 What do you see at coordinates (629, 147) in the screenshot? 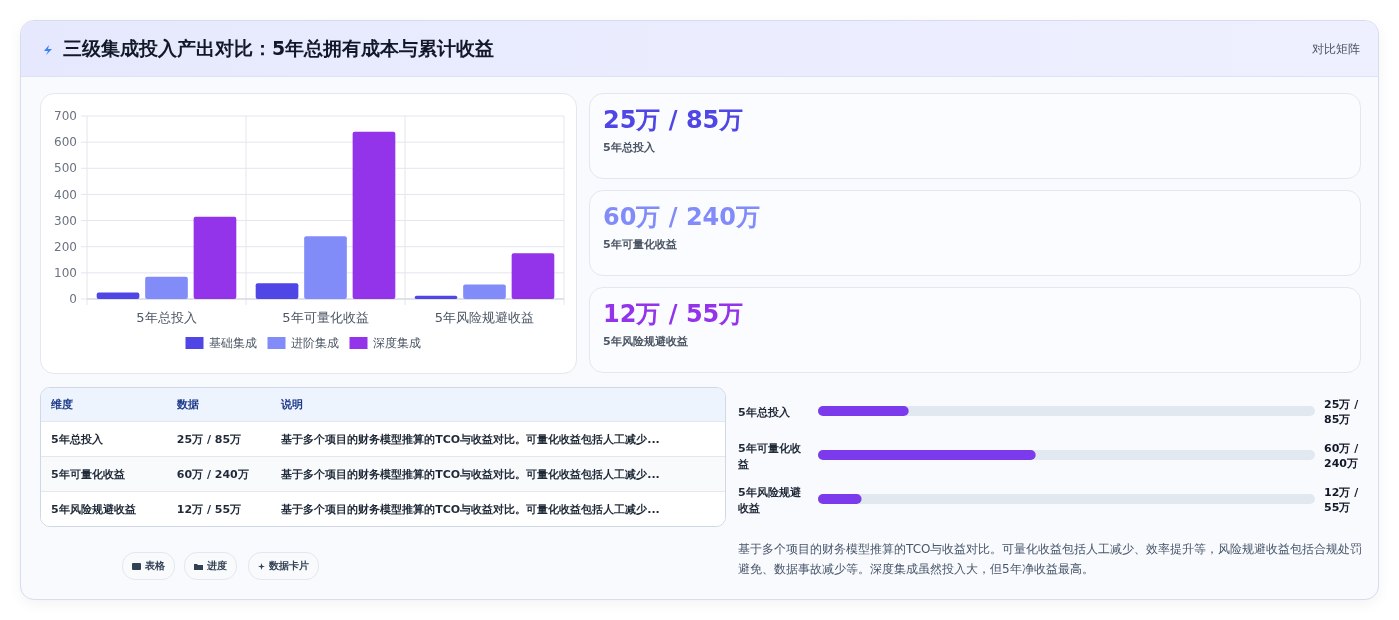
I see `text: 5年总投入` at bounding box center [629, 147].